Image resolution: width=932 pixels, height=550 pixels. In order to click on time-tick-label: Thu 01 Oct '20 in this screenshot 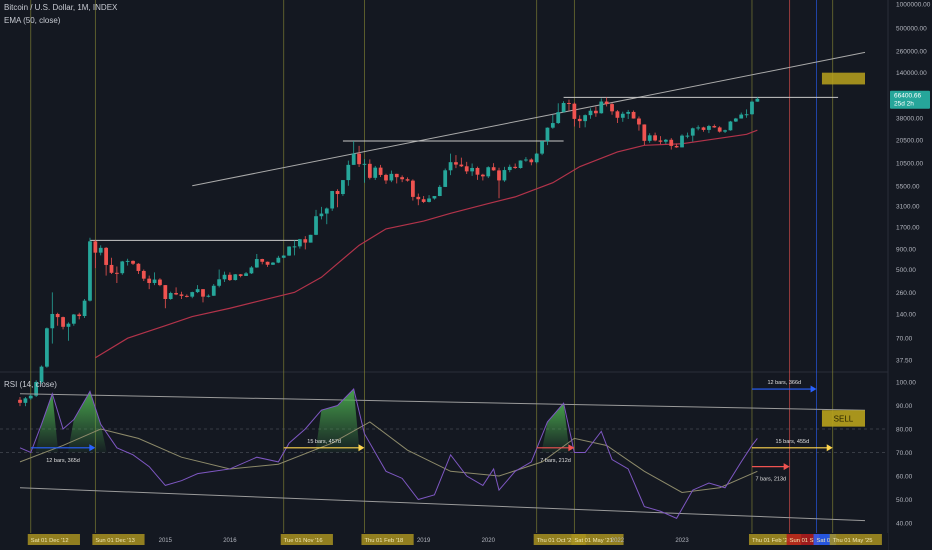, I will do `click(556, 541)`.